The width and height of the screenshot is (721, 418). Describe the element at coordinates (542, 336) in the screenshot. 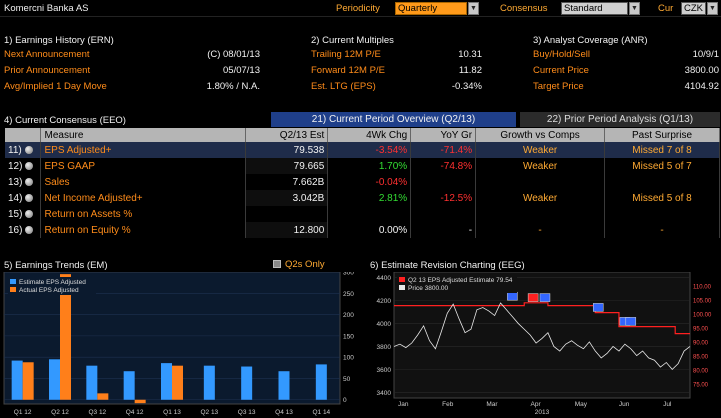

I see `price-line` at that location.